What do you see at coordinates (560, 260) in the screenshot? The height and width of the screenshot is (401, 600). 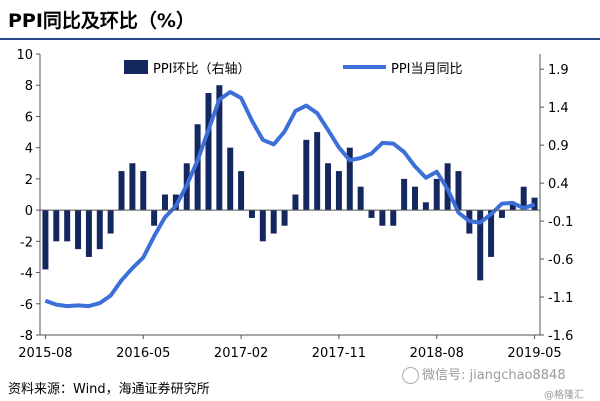 I see `right-tick-label: -0.6` at bounding box center [560, 260].